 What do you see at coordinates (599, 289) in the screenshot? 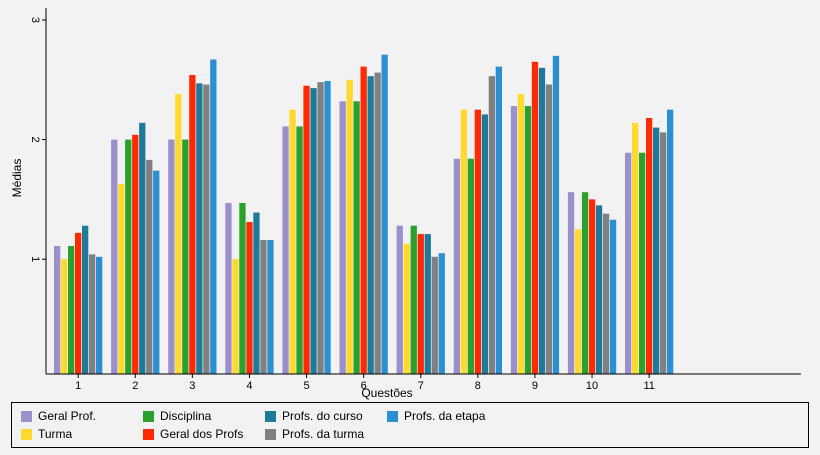
I see `bar-q10-s5` at bounding box center [599, 289].